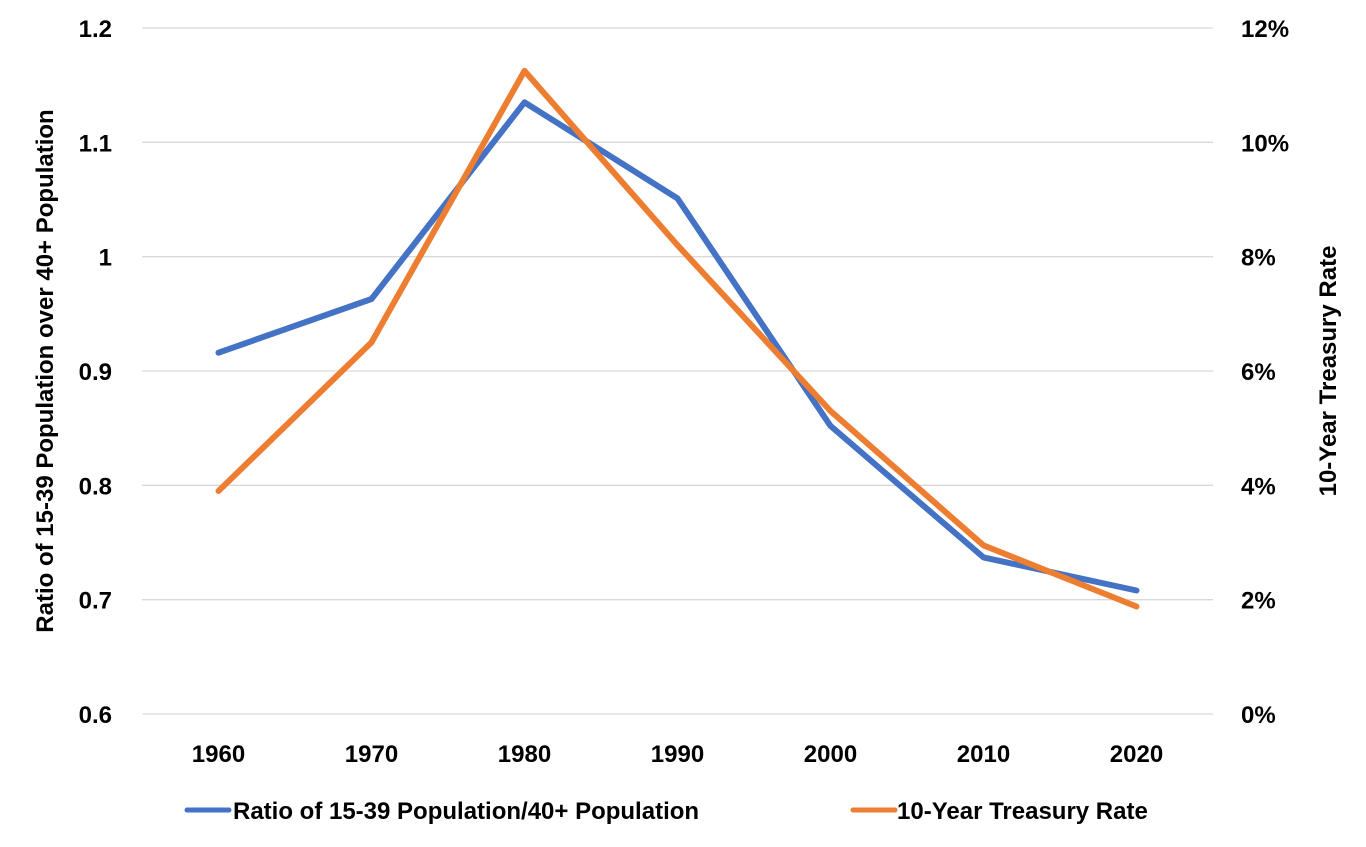  I want to click on x-tick-label: 1960, so click(218, 754).